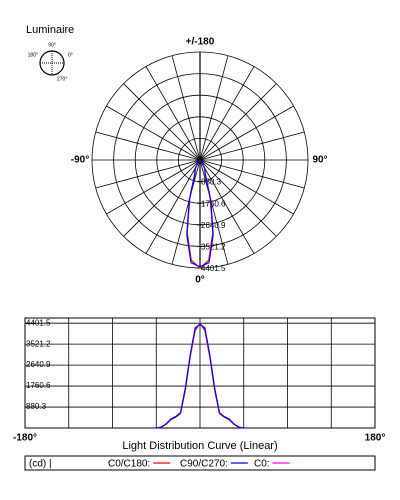 The image size is (400, 500). Describe the element at coordinates (38, 343) in the screenshot. I see `y-tick-label: 3521.2` at that location.